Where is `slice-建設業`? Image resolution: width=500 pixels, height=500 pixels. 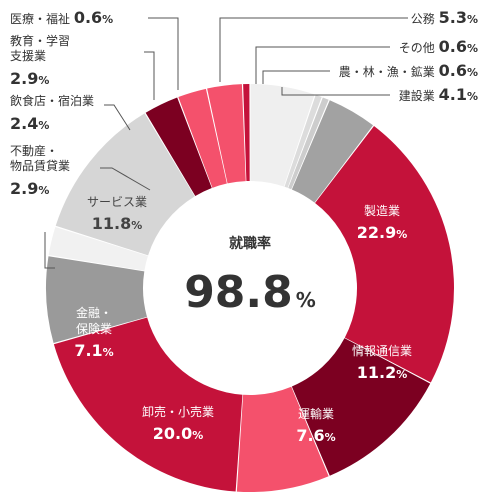 slice-建設業 is located at coordinates (332, 151).